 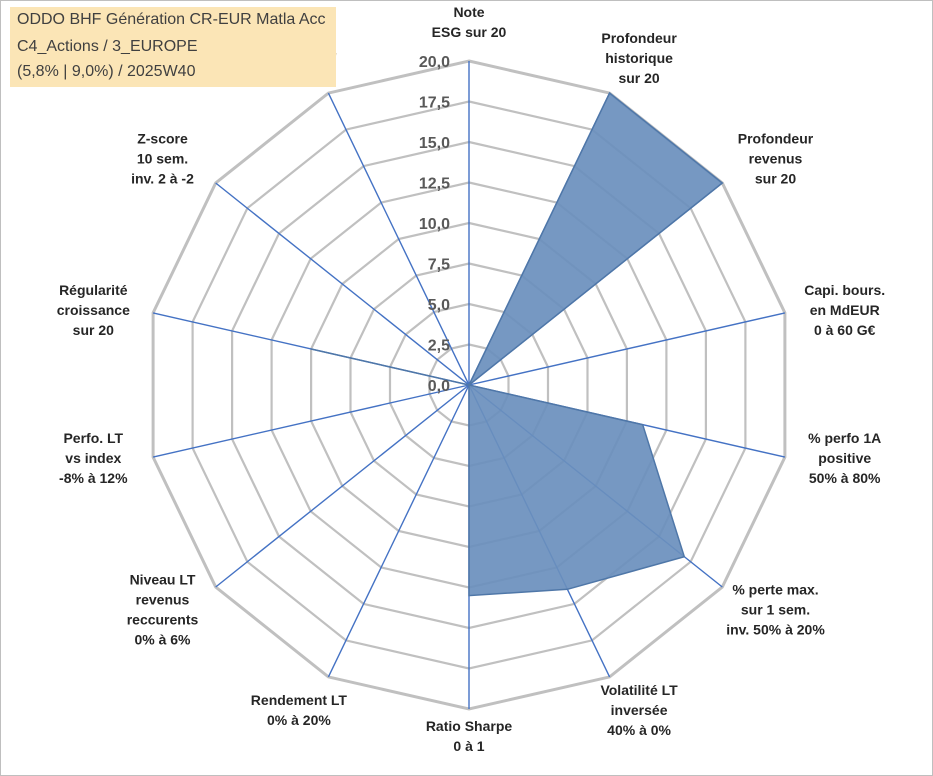 What do you see at coordinates (844, 438) in the screenshot?
I see `axis-label-line: % perfo 1A` at bounding box center [844, 438].